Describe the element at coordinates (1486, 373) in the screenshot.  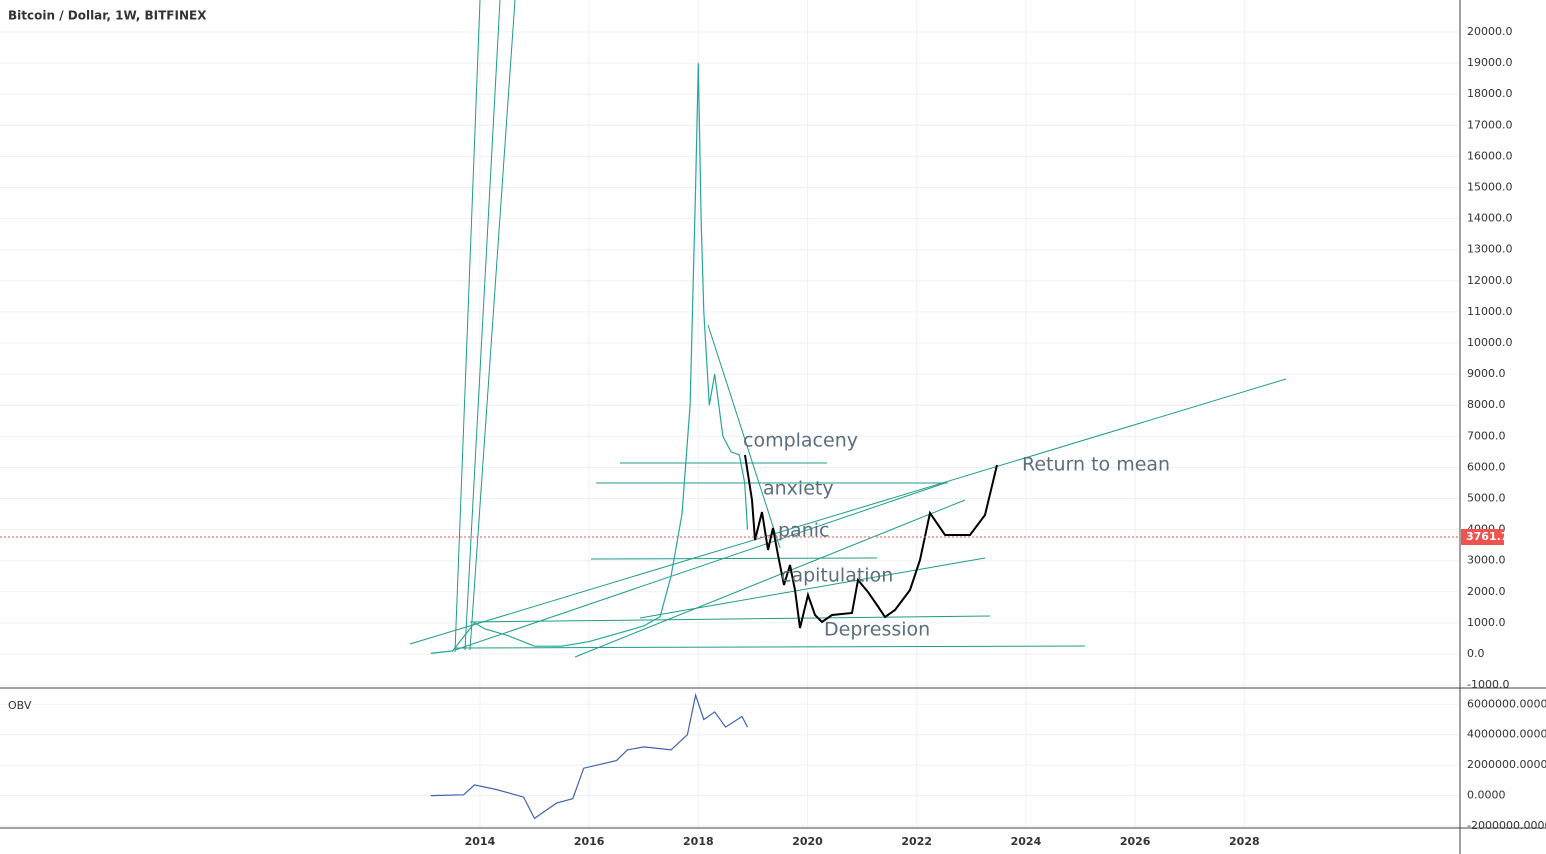
I see `y-tick-label: 9000.0` at that location.